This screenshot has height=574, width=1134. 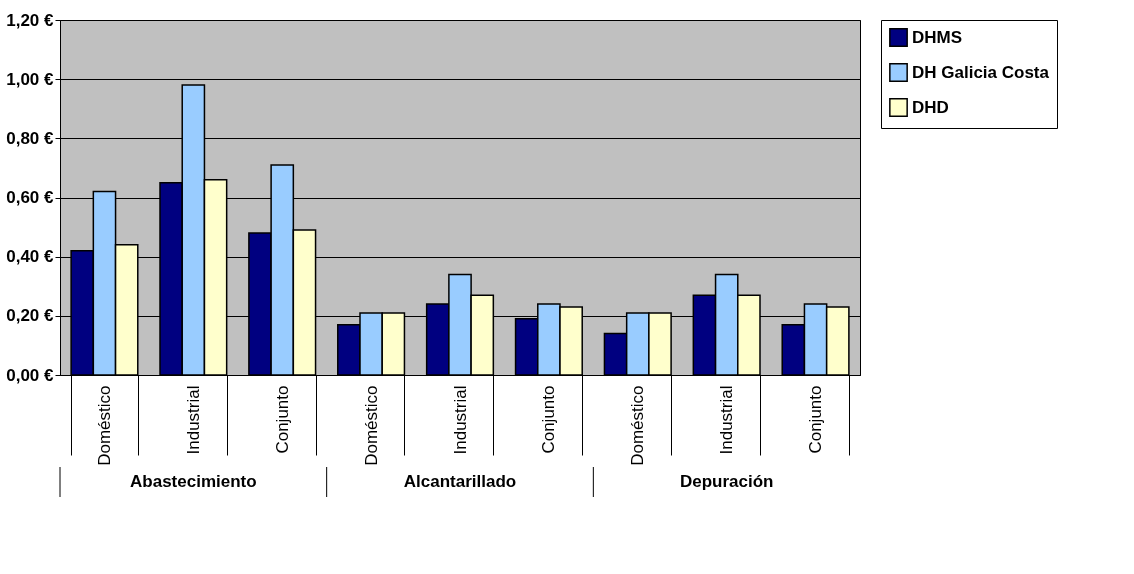 What do you see at coordinates (30, 257) in the screenshot?
I see `y-tick-label: 0,40 €` at bounding box center [30, 257].